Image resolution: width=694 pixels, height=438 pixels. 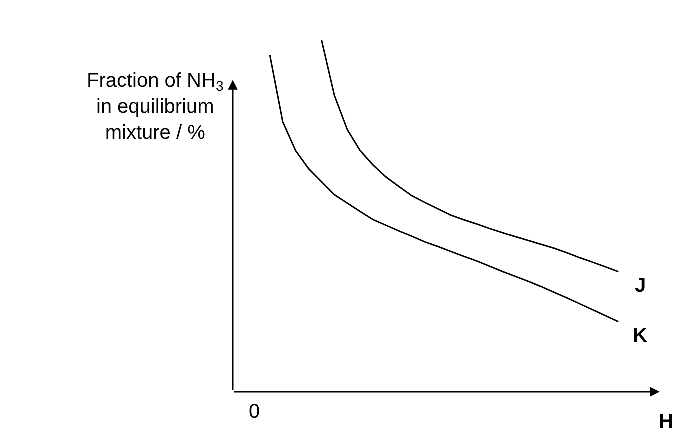 What do you see at coordinates (254, 412) in the screenshot?
I see `text: 0` at bounding box center [254, 412].